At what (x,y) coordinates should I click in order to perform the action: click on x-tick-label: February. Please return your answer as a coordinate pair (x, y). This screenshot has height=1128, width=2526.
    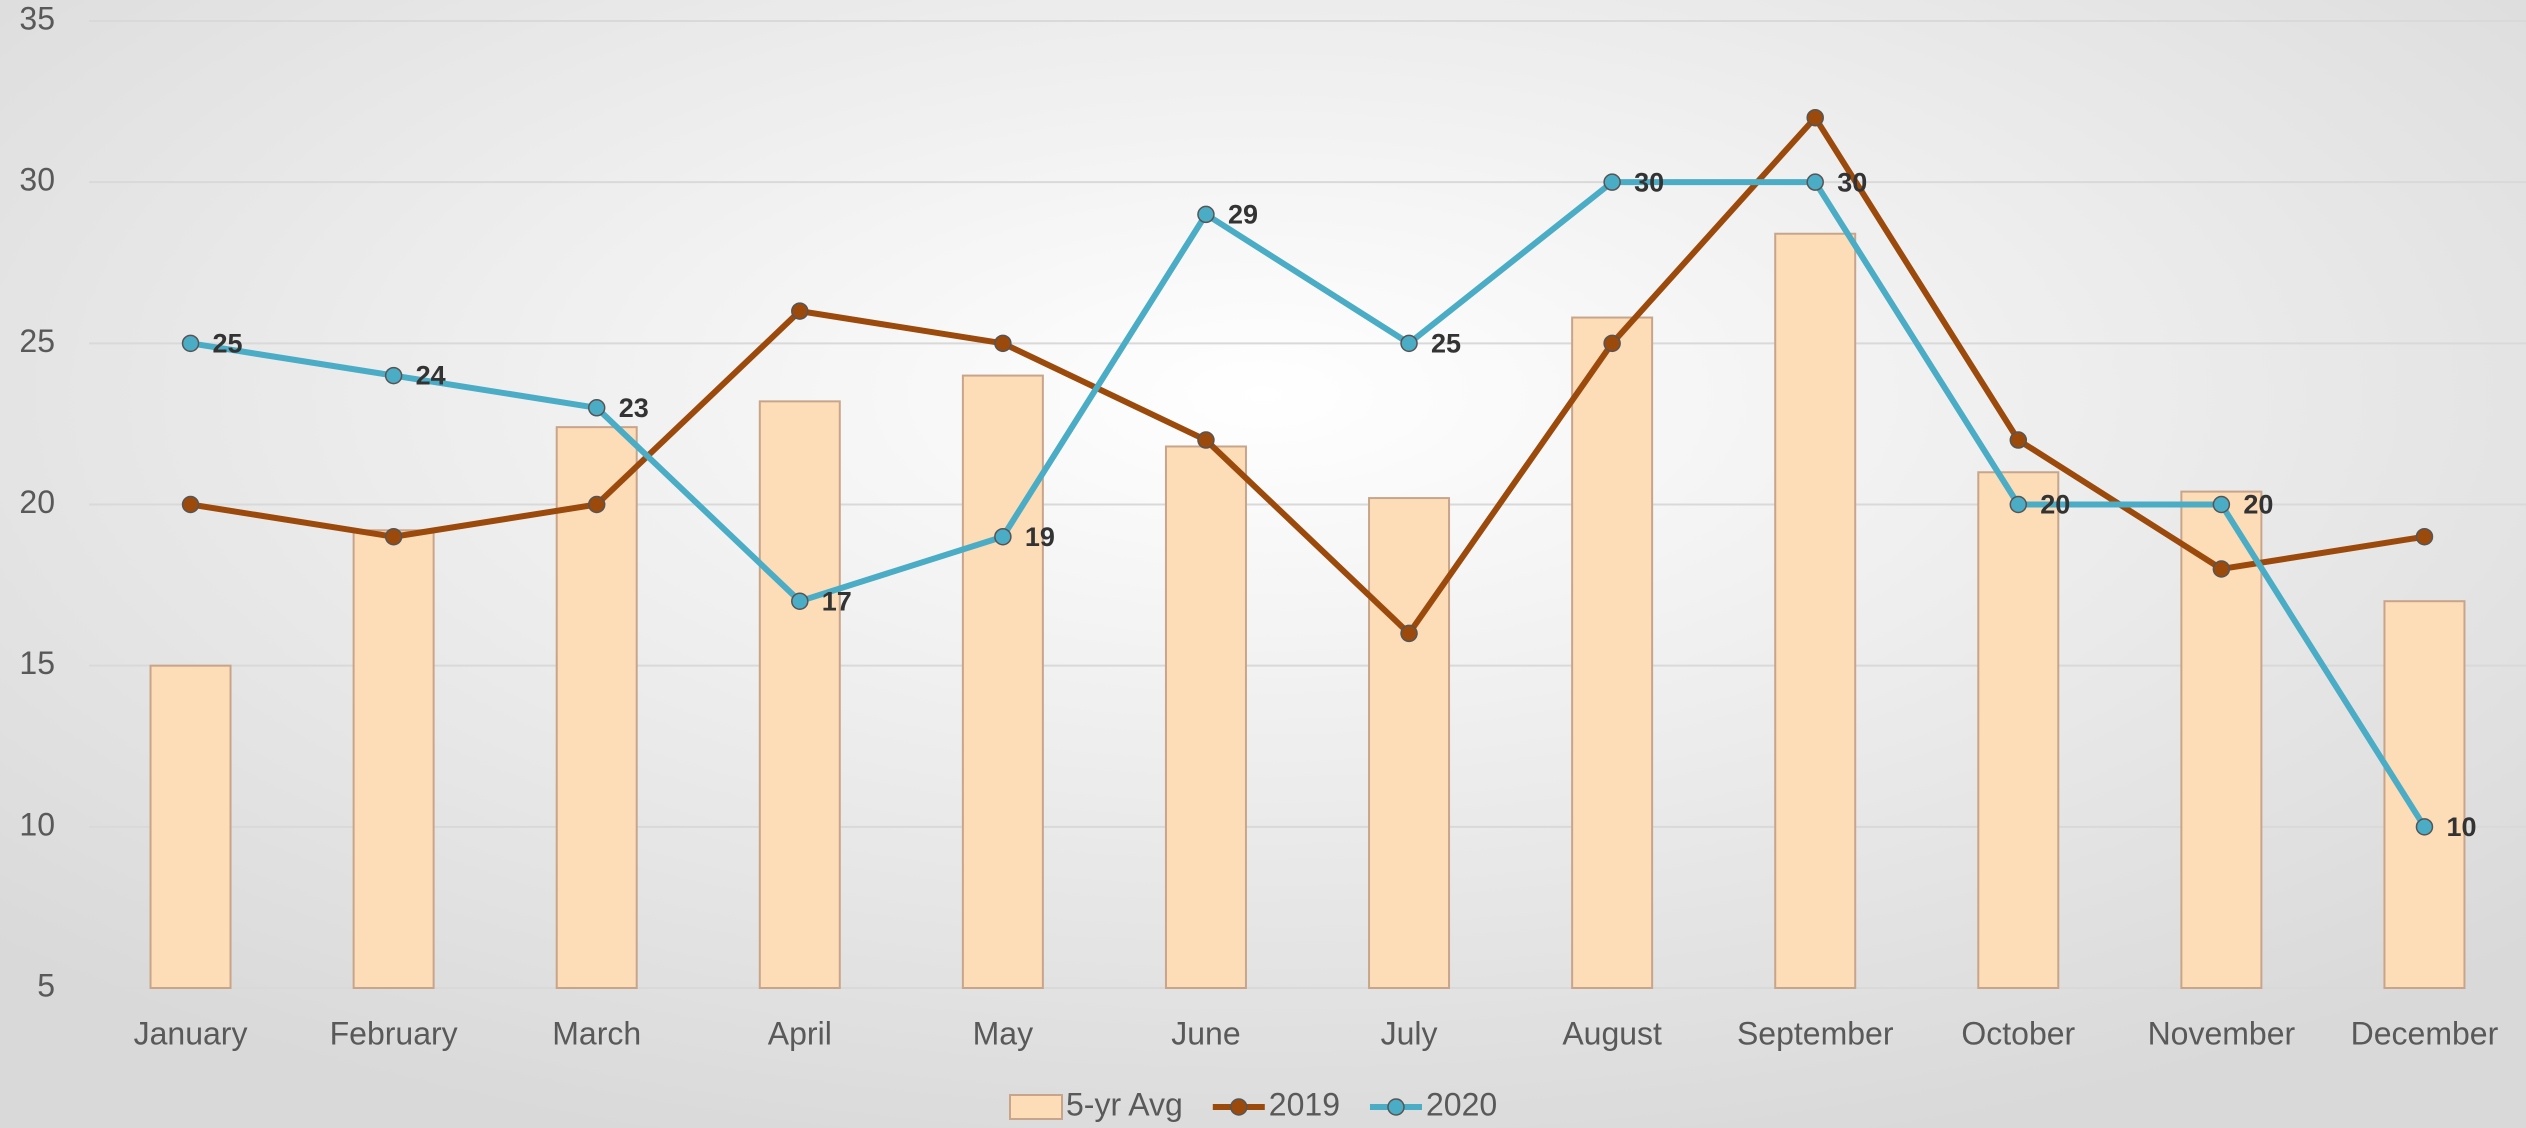
    Looking at the image, I should click on (394, 1033).